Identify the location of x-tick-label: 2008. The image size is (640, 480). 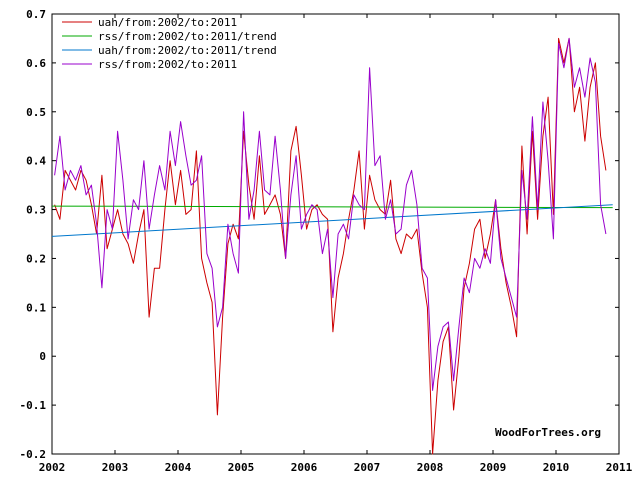
(430, 467).